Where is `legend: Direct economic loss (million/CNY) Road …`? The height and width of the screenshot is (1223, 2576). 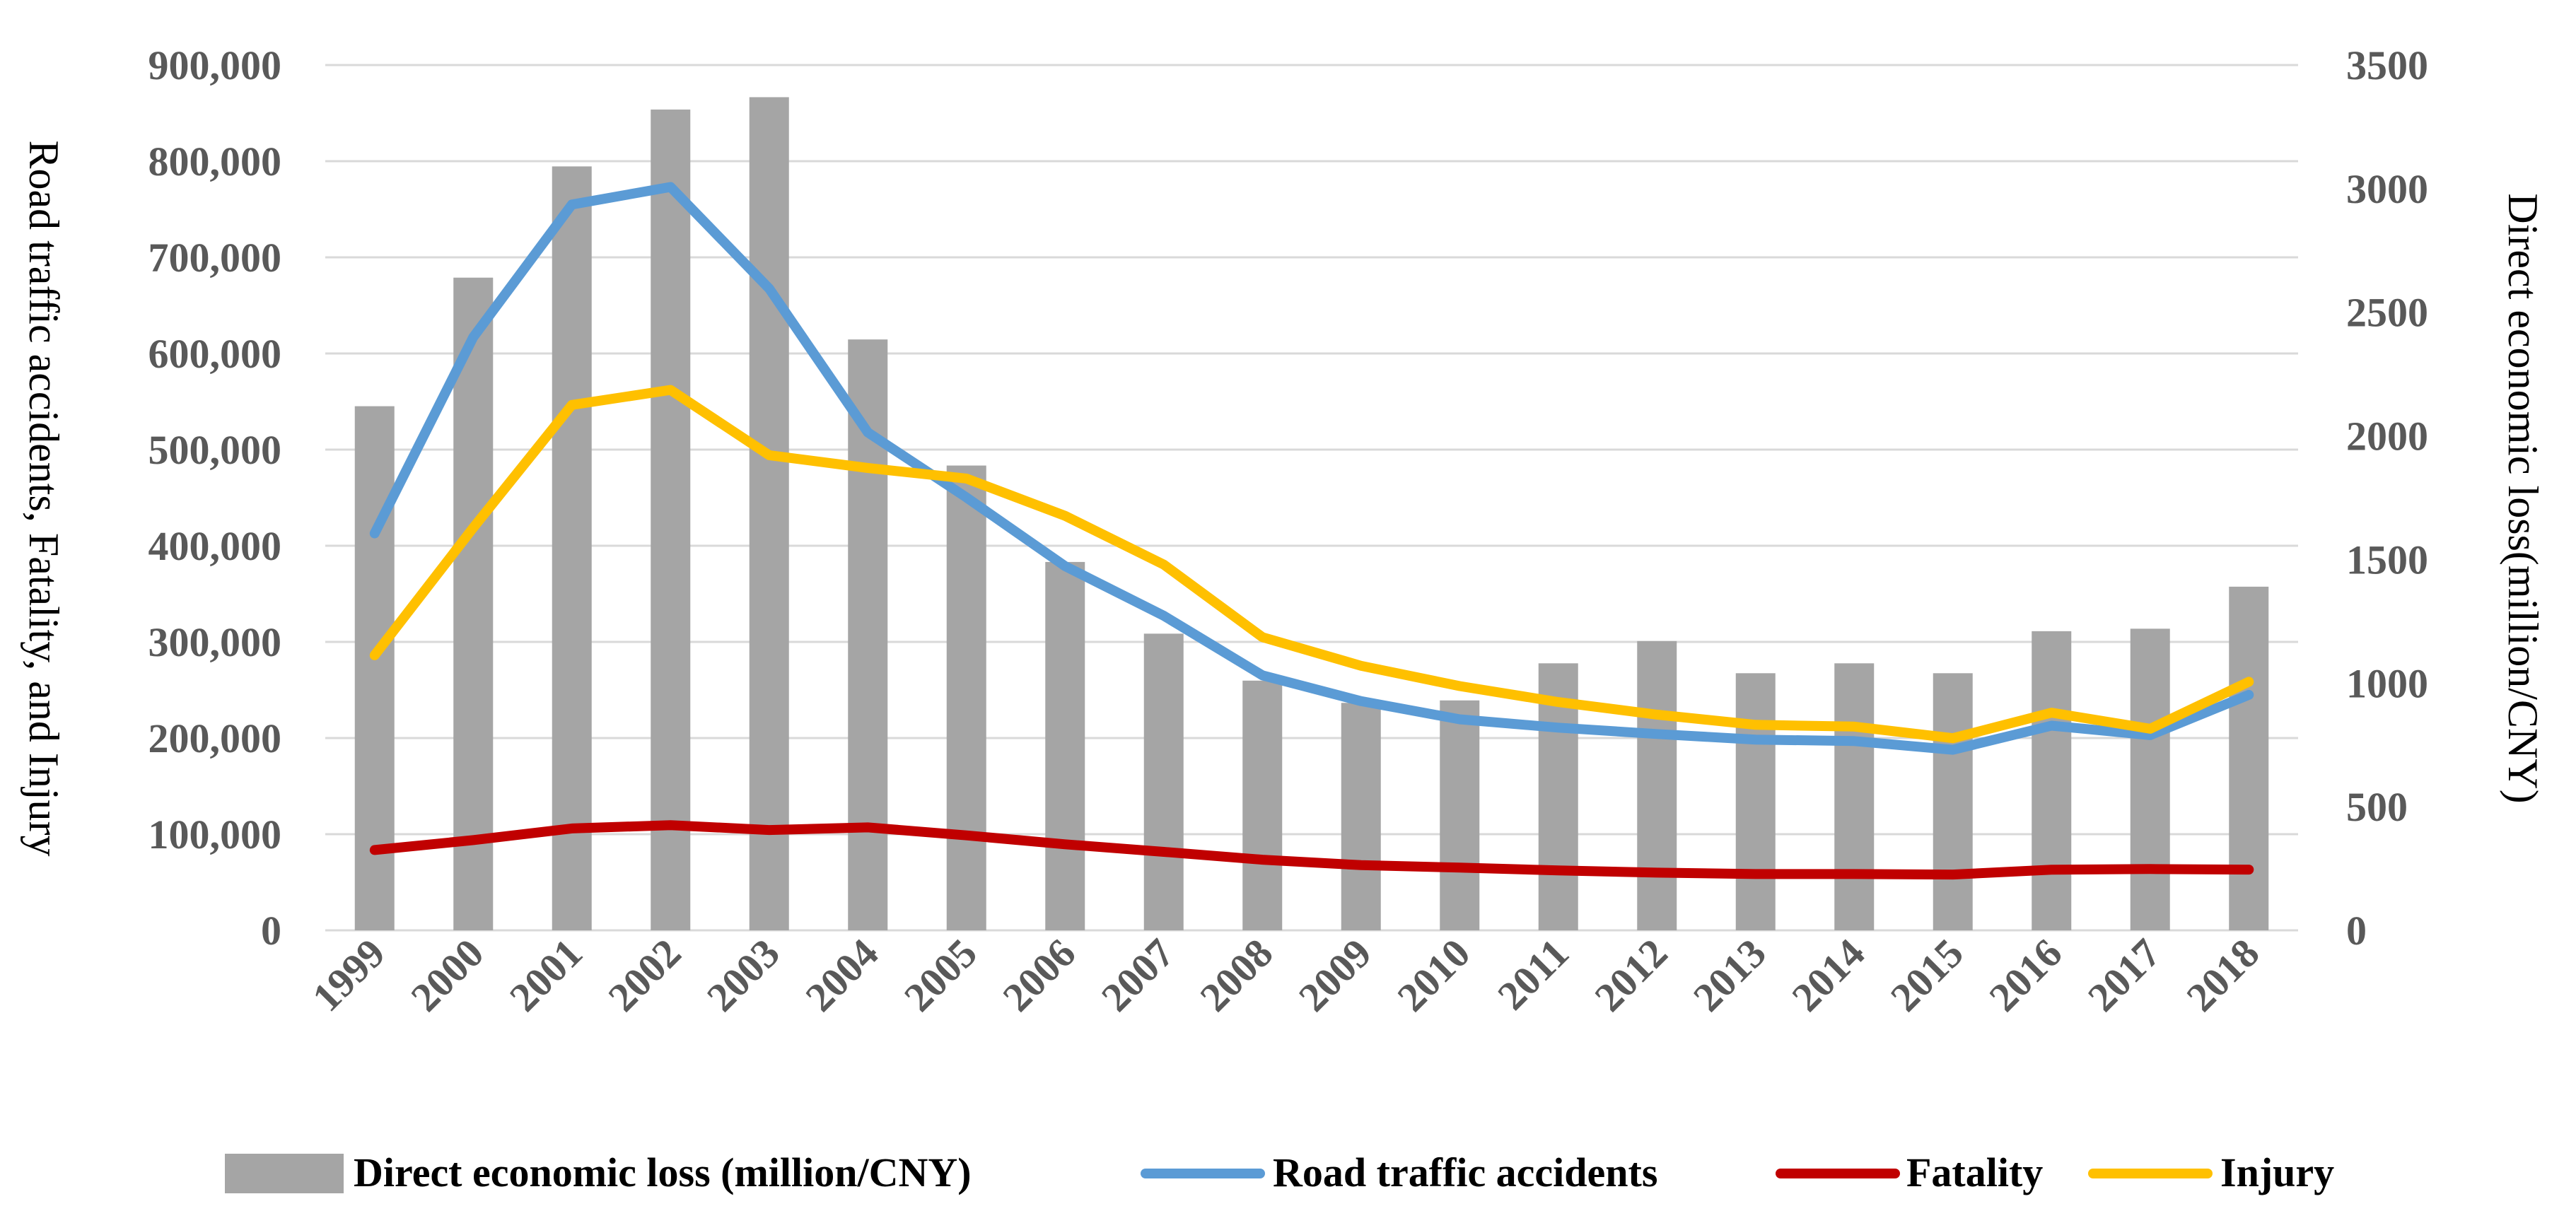
legend: Direct economic loss (million/CNY) Road … is located at coordinates (1279, 1172).